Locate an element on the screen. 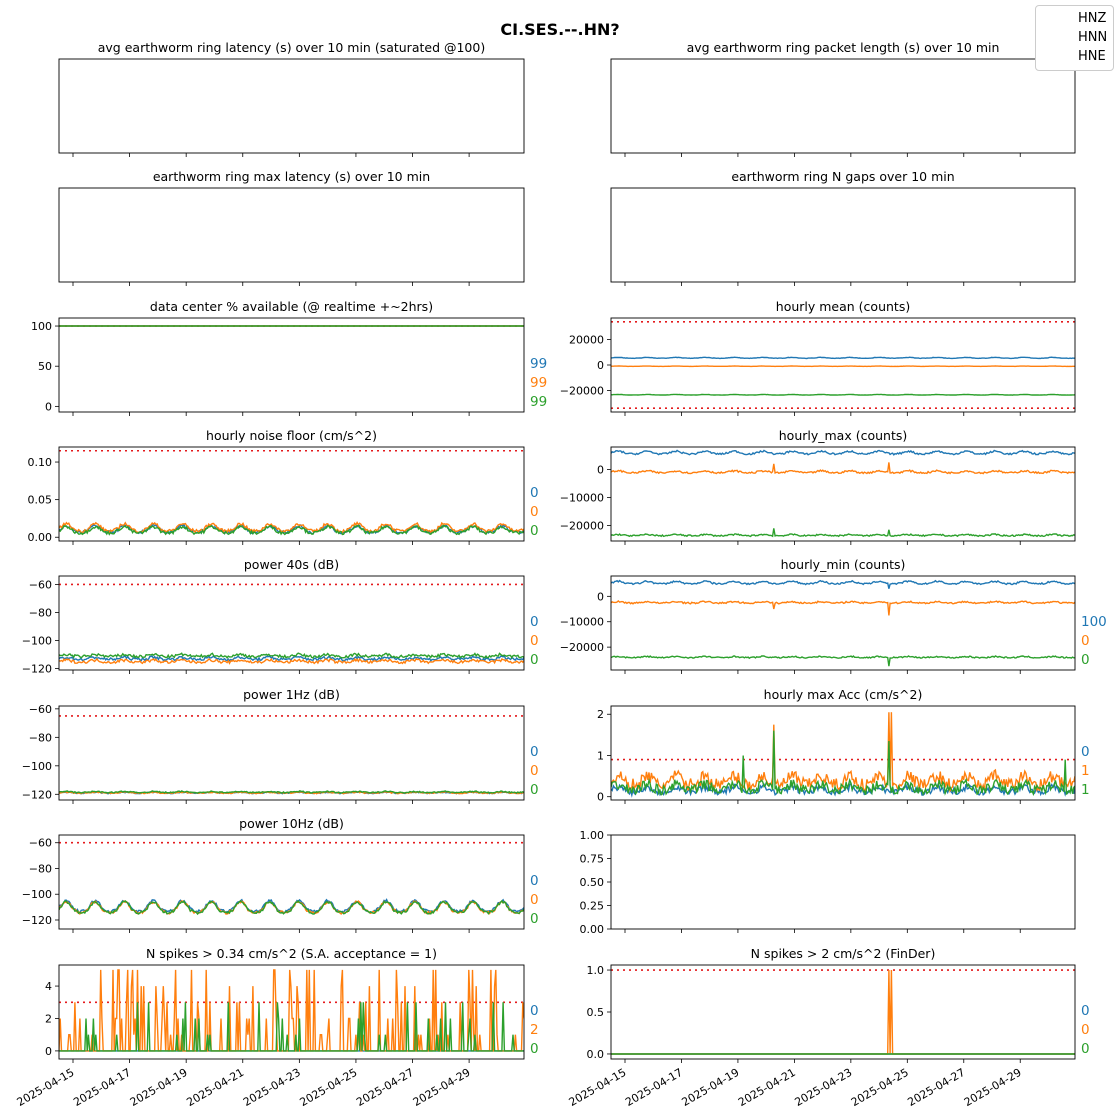  y-tick-label: 0.05 is located at coordinates (40, 500).